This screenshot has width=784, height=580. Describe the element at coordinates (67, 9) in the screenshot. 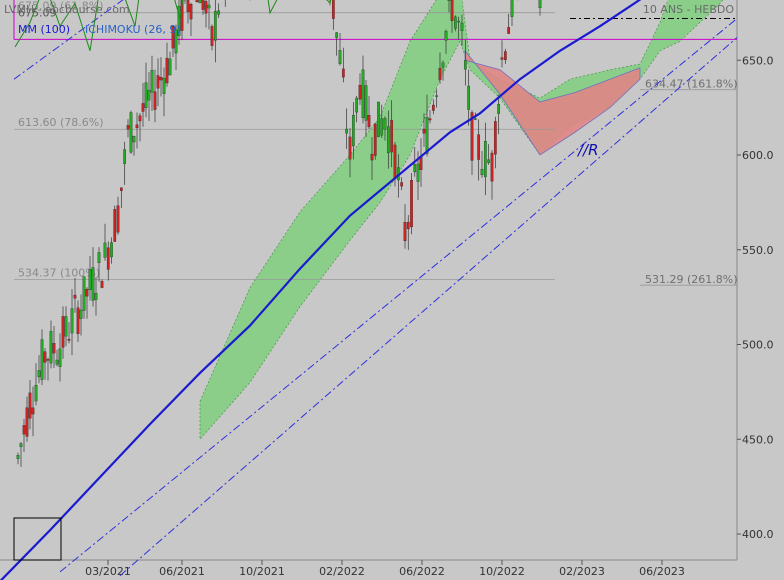

I see `chart-title: LVMH - abcbourse.com` at that location.